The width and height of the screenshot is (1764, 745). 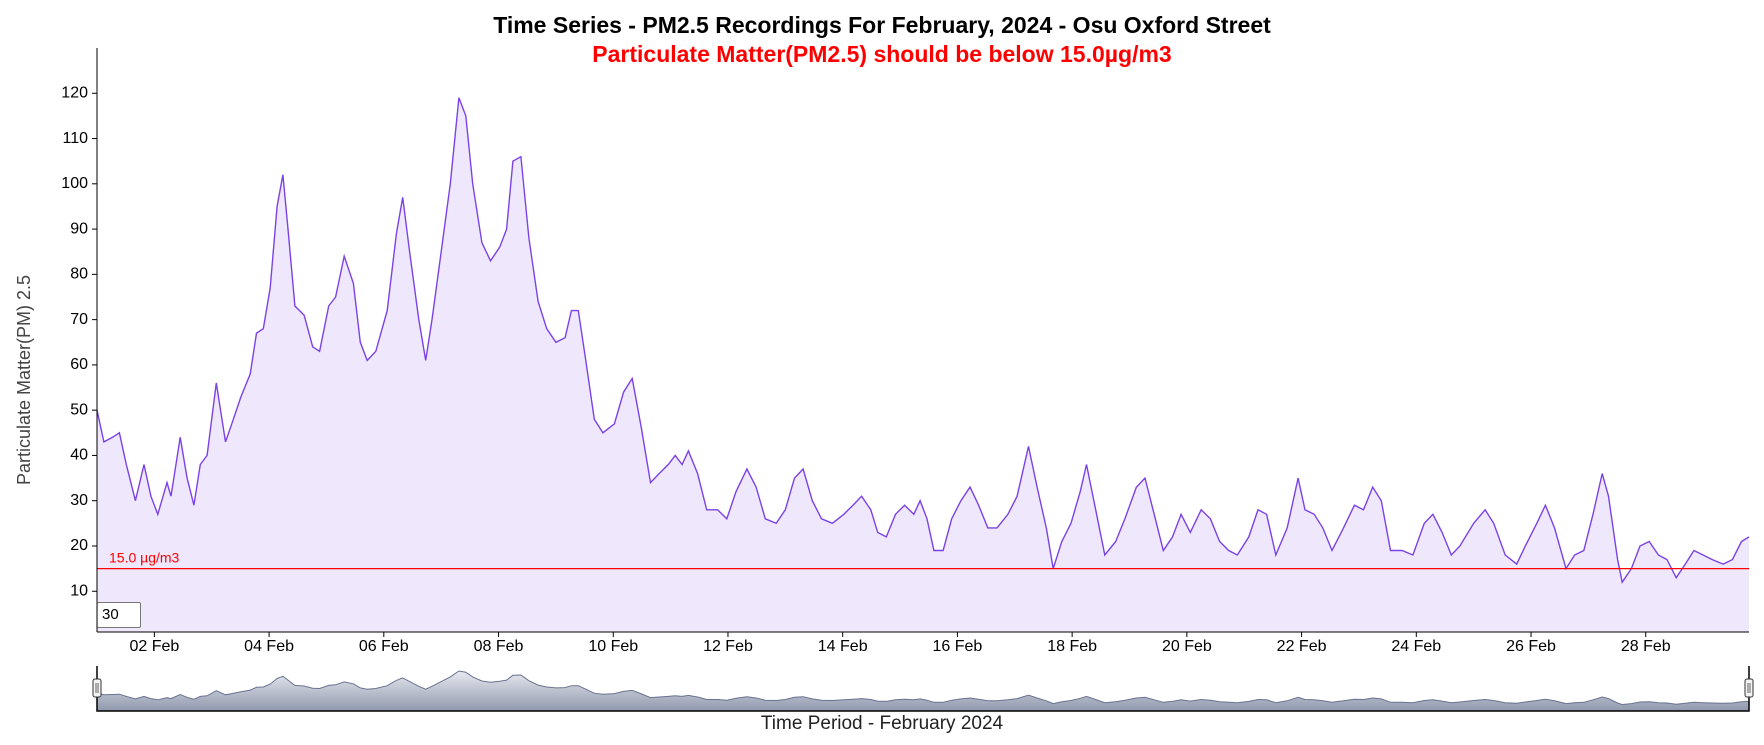 I want to click on range-selector-area, so click(x=923, y=691).